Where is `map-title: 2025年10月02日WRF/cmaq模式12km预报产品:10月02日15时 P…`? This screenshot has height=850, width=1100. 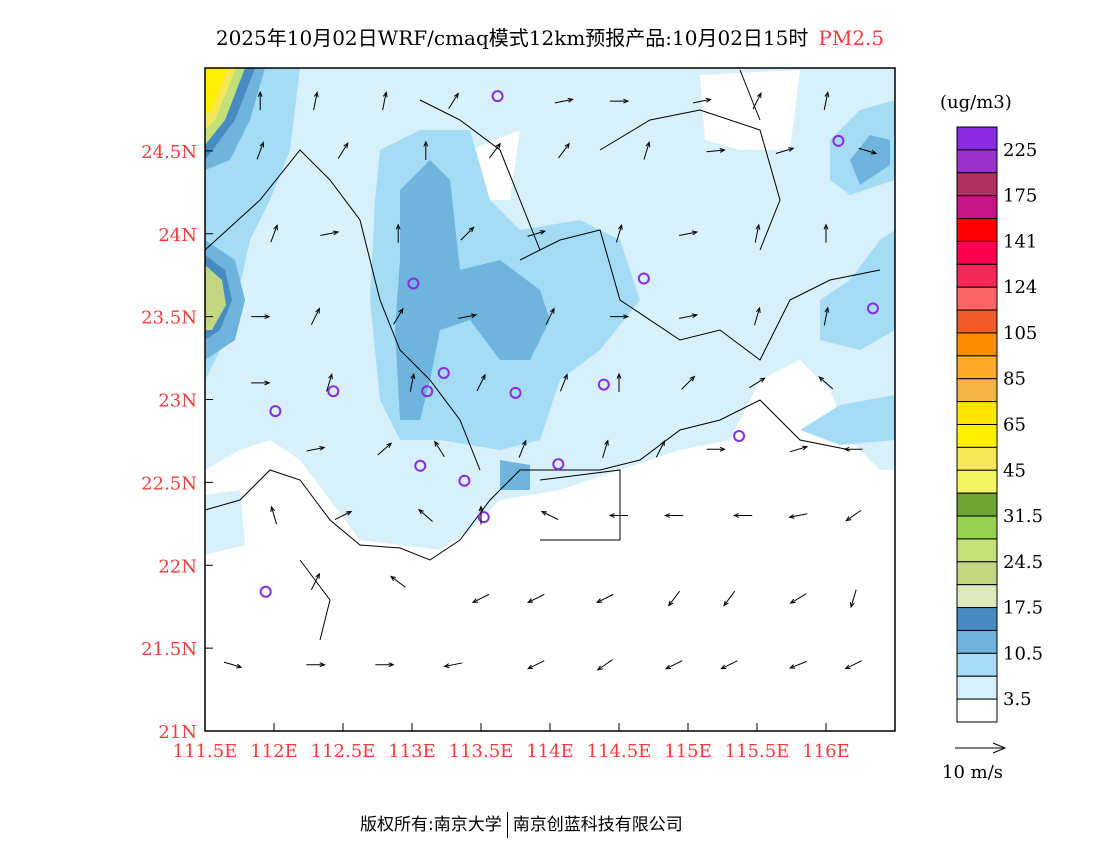
map-title: 2025年10月02日WRF/cmaq模式12km预报产品:10月02日15时 P… is located at coordinates (550, 36).